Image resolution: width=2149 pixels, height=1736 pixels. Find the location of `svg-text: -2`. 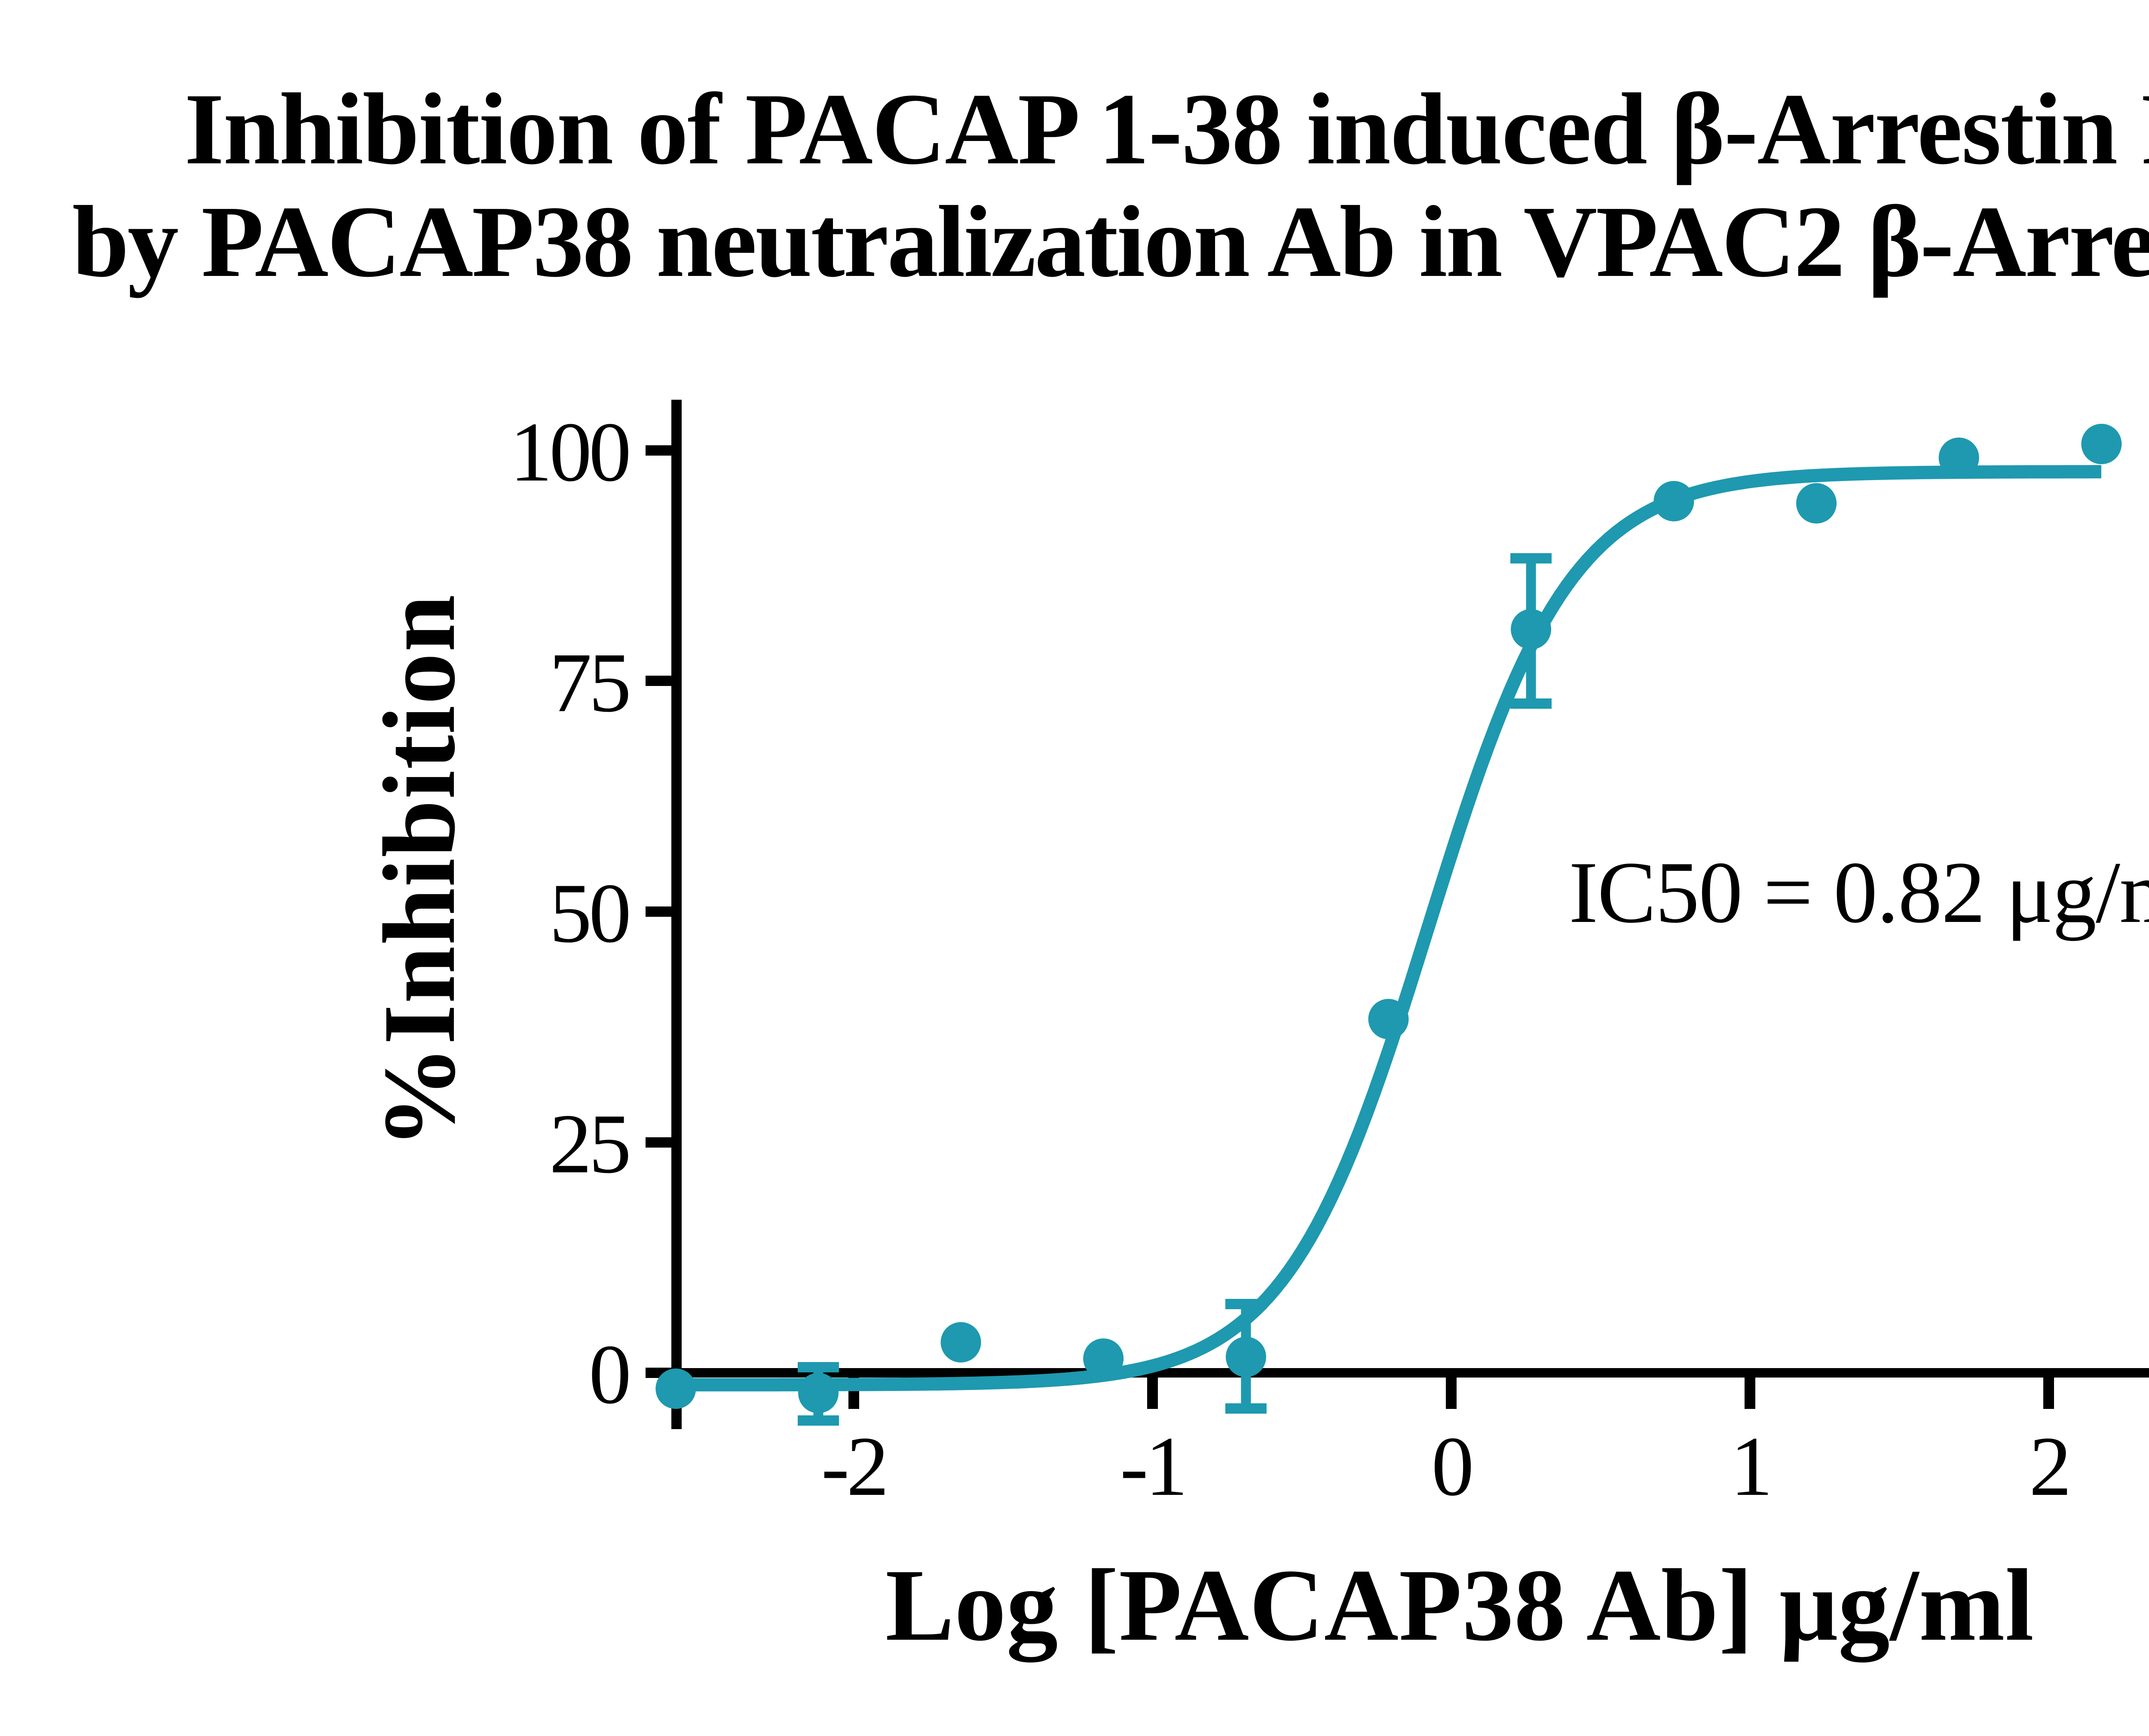

svg-text: -2 is located at coordinates (853, 1466).